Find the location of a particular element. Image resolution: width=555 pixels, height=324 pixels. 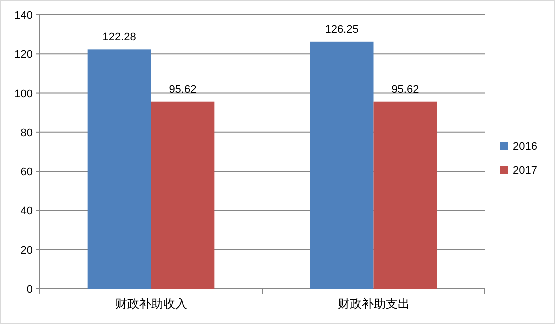

y-tick-label: 60 is located at coordinates (26, 172).